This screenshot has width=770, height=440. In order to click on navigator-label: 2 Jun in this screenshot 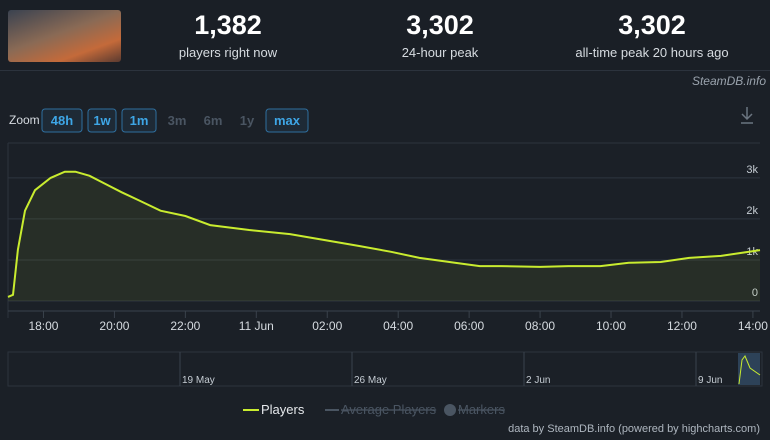, I will do `click(538, 380)`.